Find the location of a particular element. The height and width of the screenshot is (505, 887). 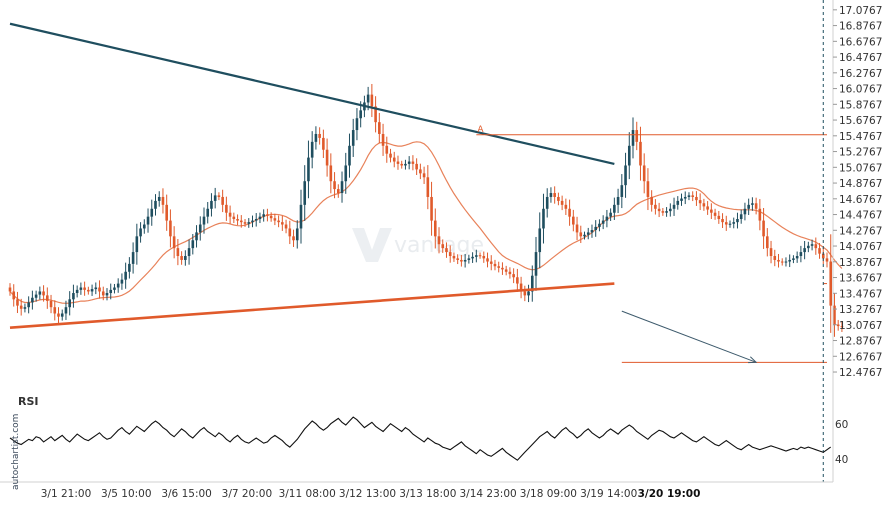

y-tick-label: 14.8767 is located at coordinates (860, 184).